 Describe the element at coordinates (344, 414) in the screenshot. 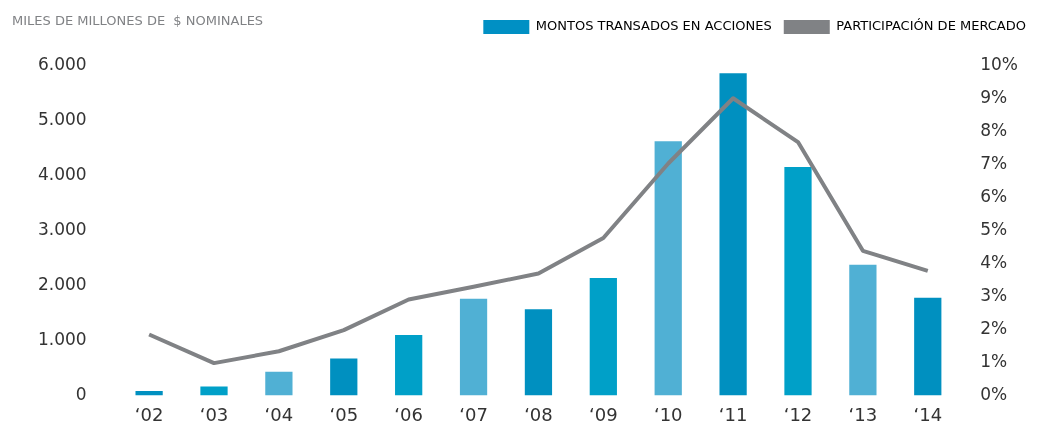

I see `x-tick-label: ‘05` at that location.